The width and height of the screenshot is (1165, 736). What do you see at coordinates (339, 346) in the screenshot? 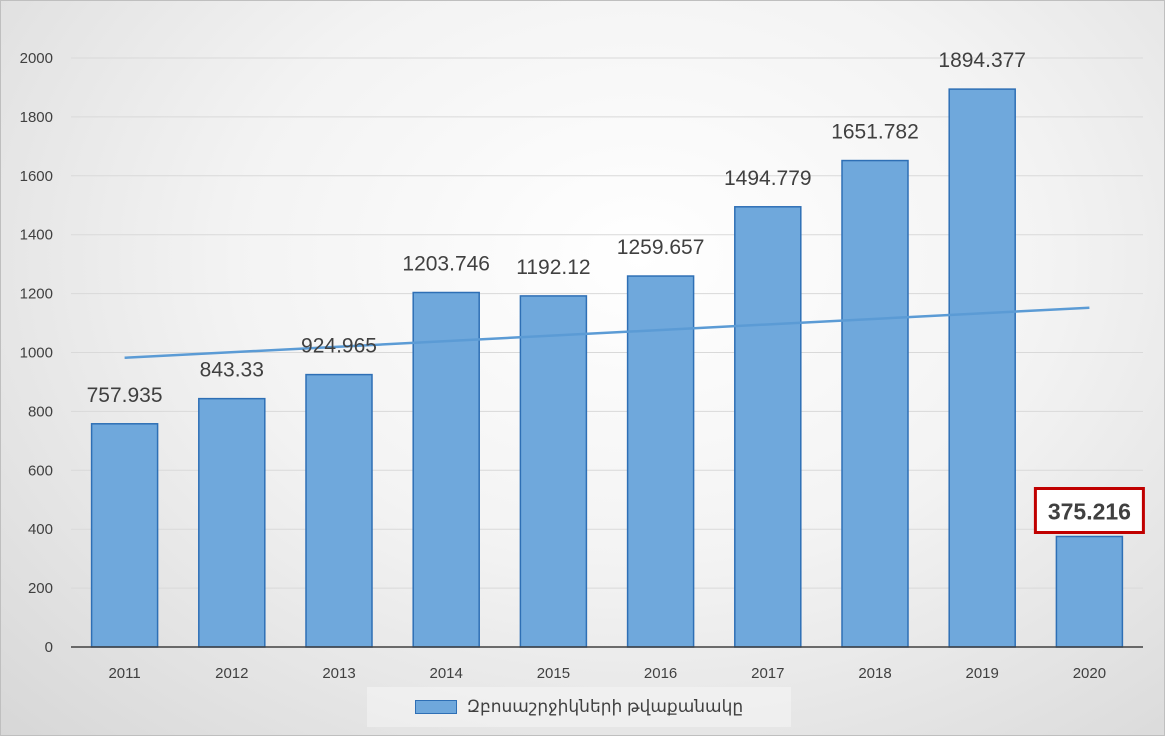
I see `data-label: 924.965` at bounding box center [339, 346].